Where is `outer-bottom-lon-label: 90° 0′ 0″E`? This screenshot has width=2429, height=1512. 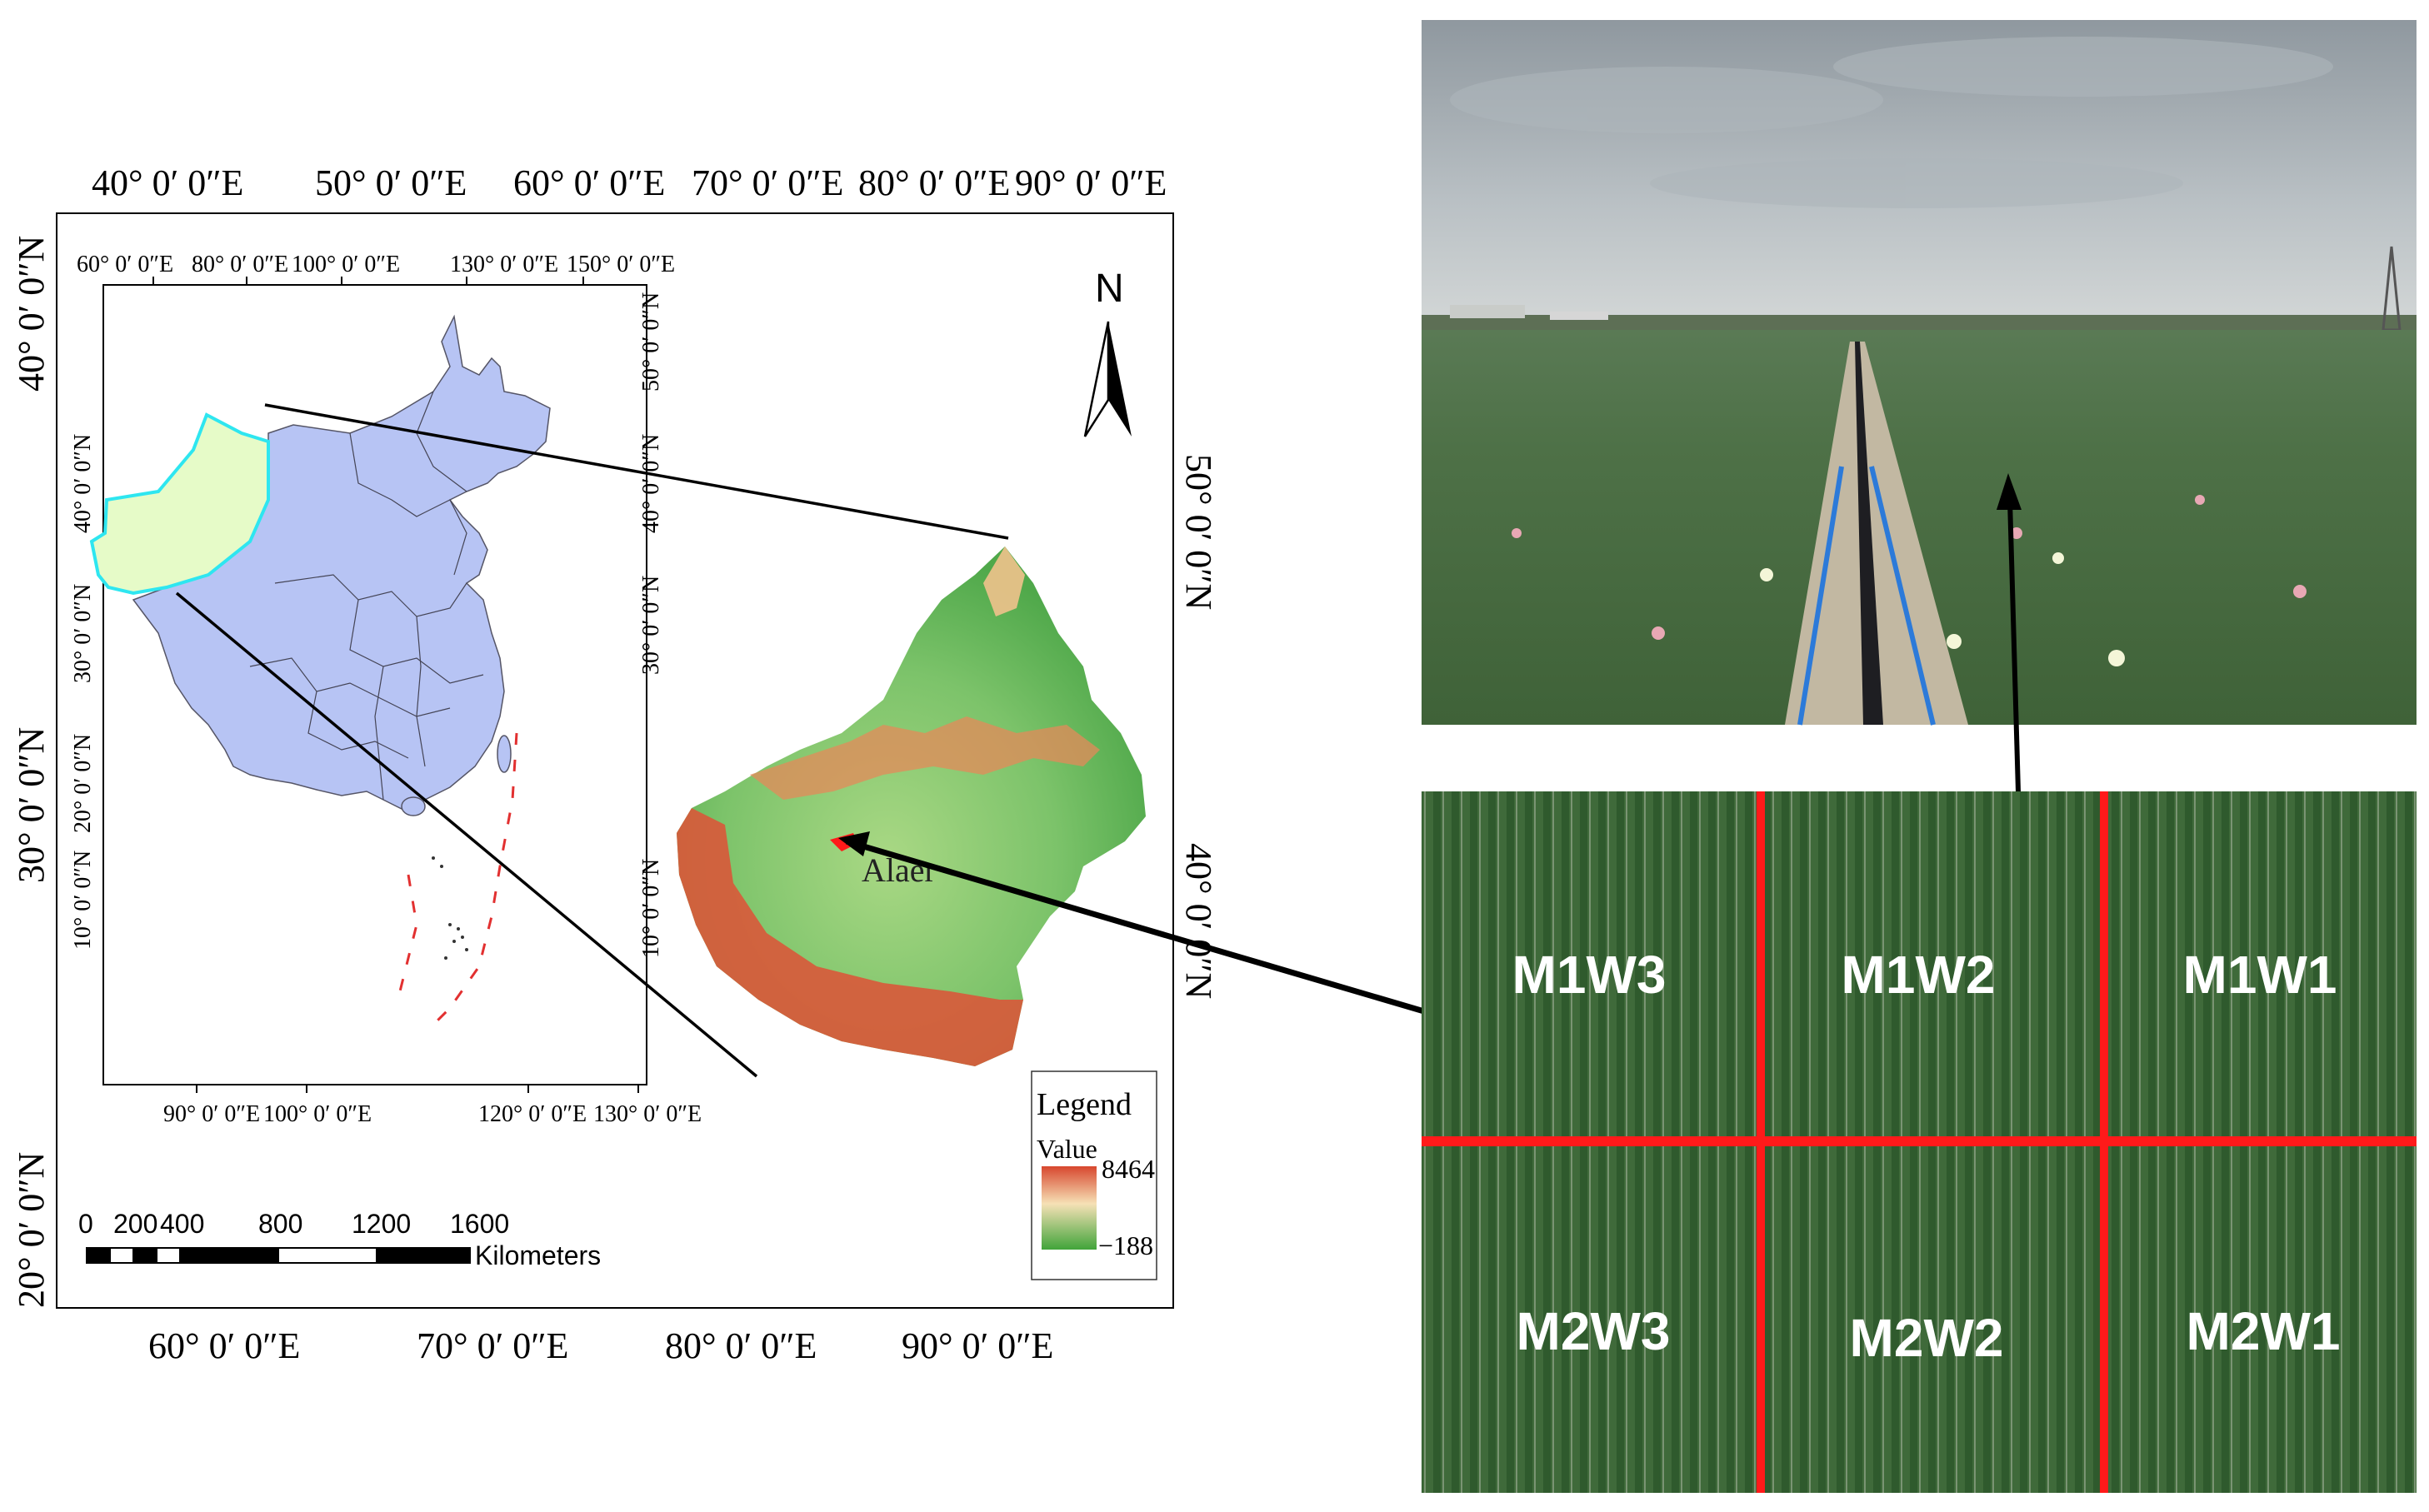
outer-bottom-lon-label: 90° 0′ 0″E is located at coordinates (978, 1345).